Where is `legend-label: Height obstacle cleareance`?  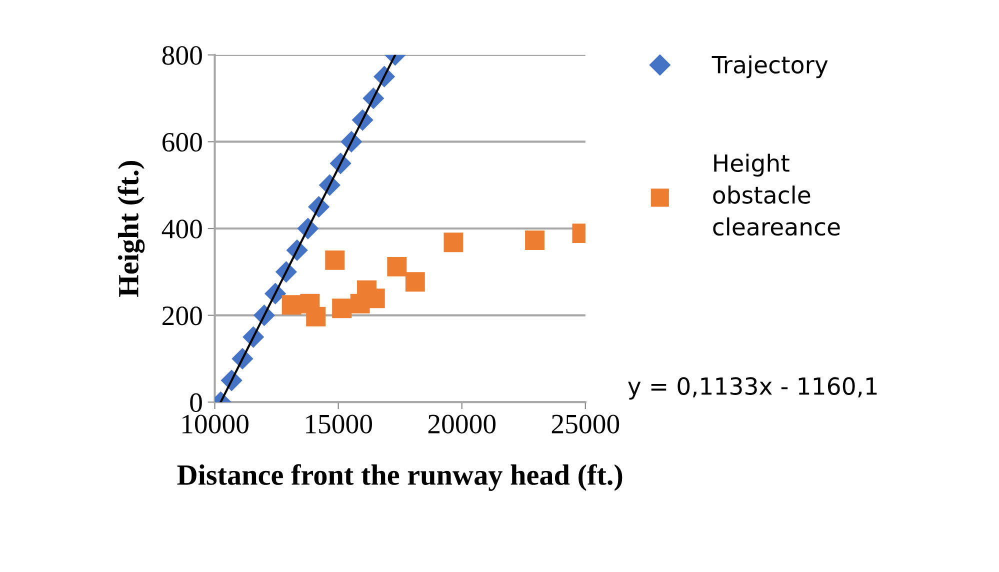 legend-label: Height obstacle cleareance is located at coordinates (776, 195).